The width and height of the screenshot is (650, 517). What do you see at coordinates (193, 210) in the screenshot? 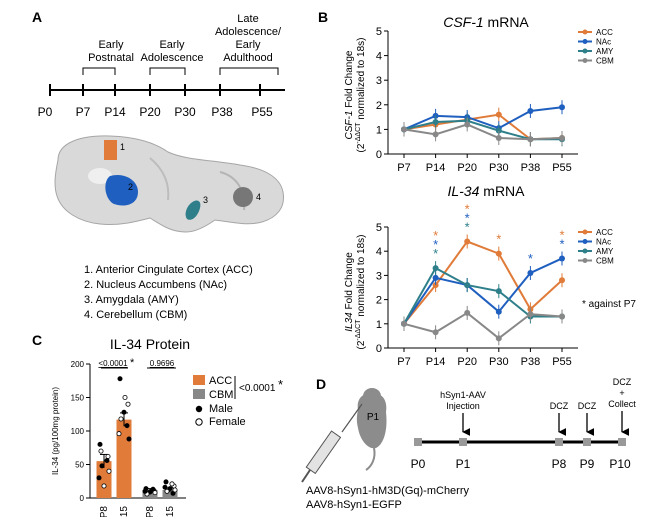
I see `amy-region` at bounding box center [193, 210].